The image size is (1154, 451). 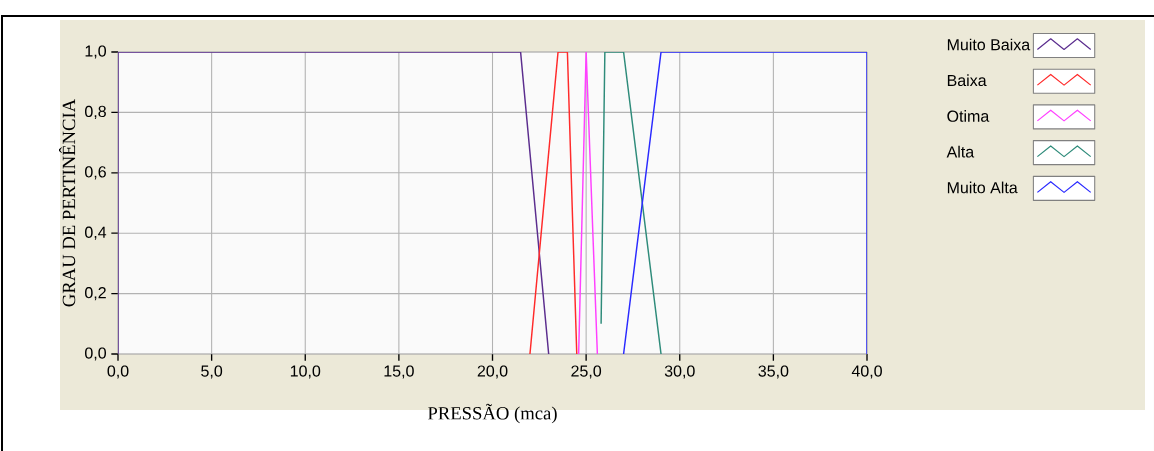 What do you see at coordinates (968, 116) in the screenshot?
I see `text: Otima` at bounding box center [968, 116].